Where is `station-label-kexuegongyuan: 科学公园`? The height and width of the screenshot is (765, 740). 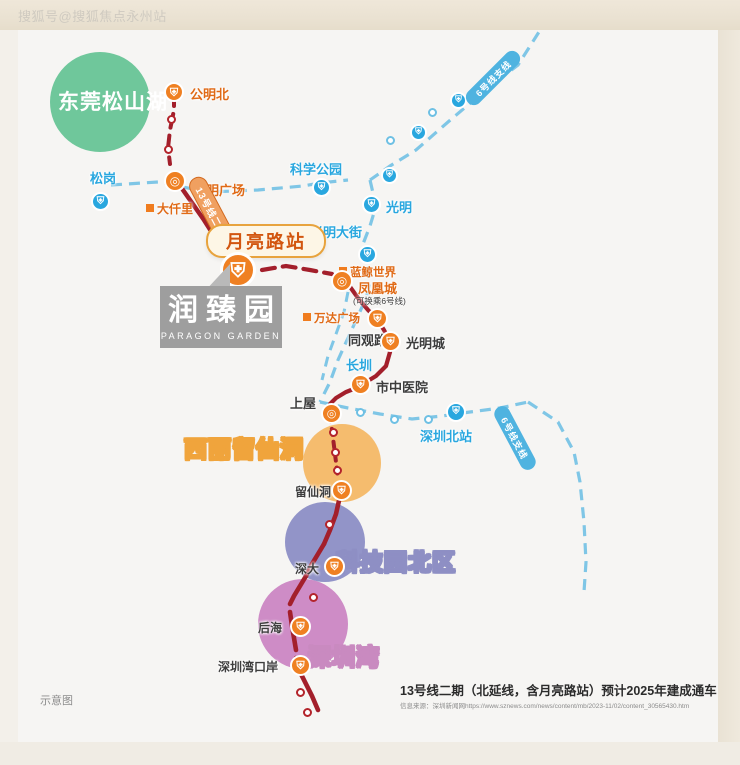
station-label-kexuegongyuan: 科学公园 is located at coordinates (316, 169).